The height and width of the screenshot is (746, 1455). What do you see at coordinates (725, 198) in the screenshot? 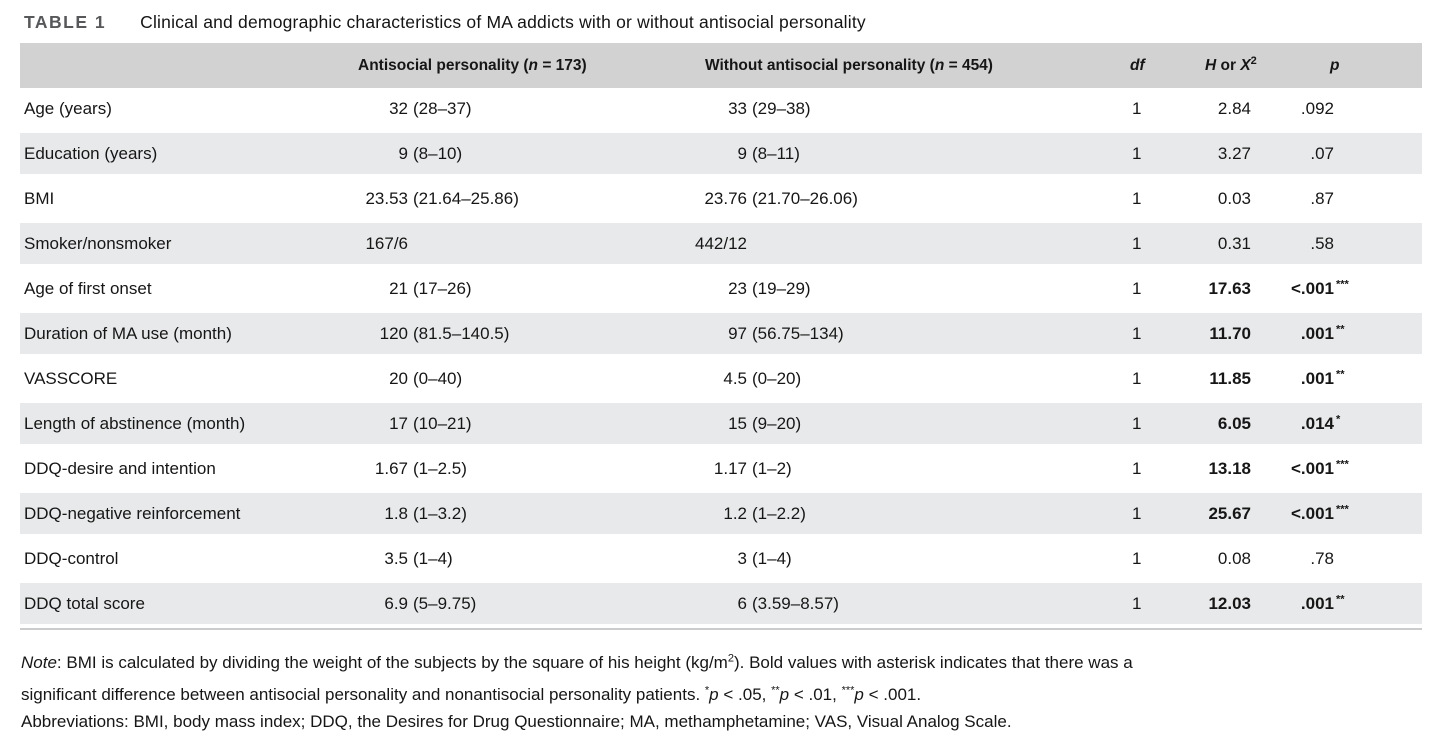
I see `group2-median-cell: 23.76` at bounding box center [725, 198].